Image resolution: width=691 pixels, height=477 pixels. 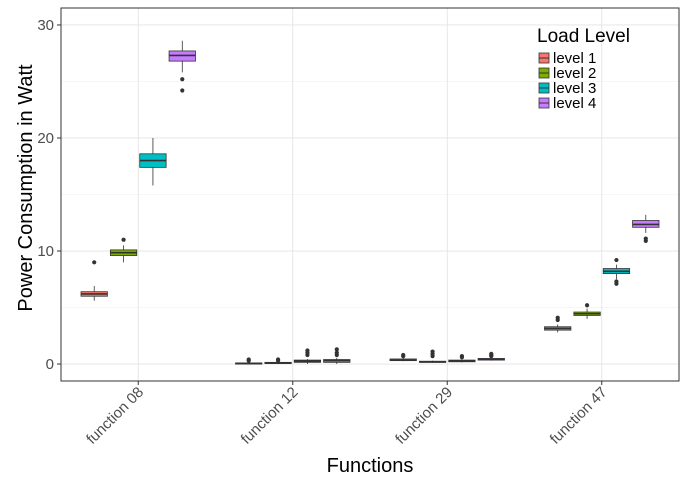 What do you see at coordinates (574, 88) in the screenshot?
I see `legend-label: level 3` at bounding box center [574, 88].